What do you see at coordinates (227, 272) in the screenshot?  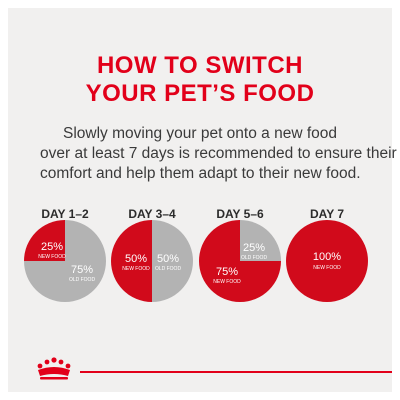 I see `new-food-percent-label: 75%` at bounding box center [227, 272].